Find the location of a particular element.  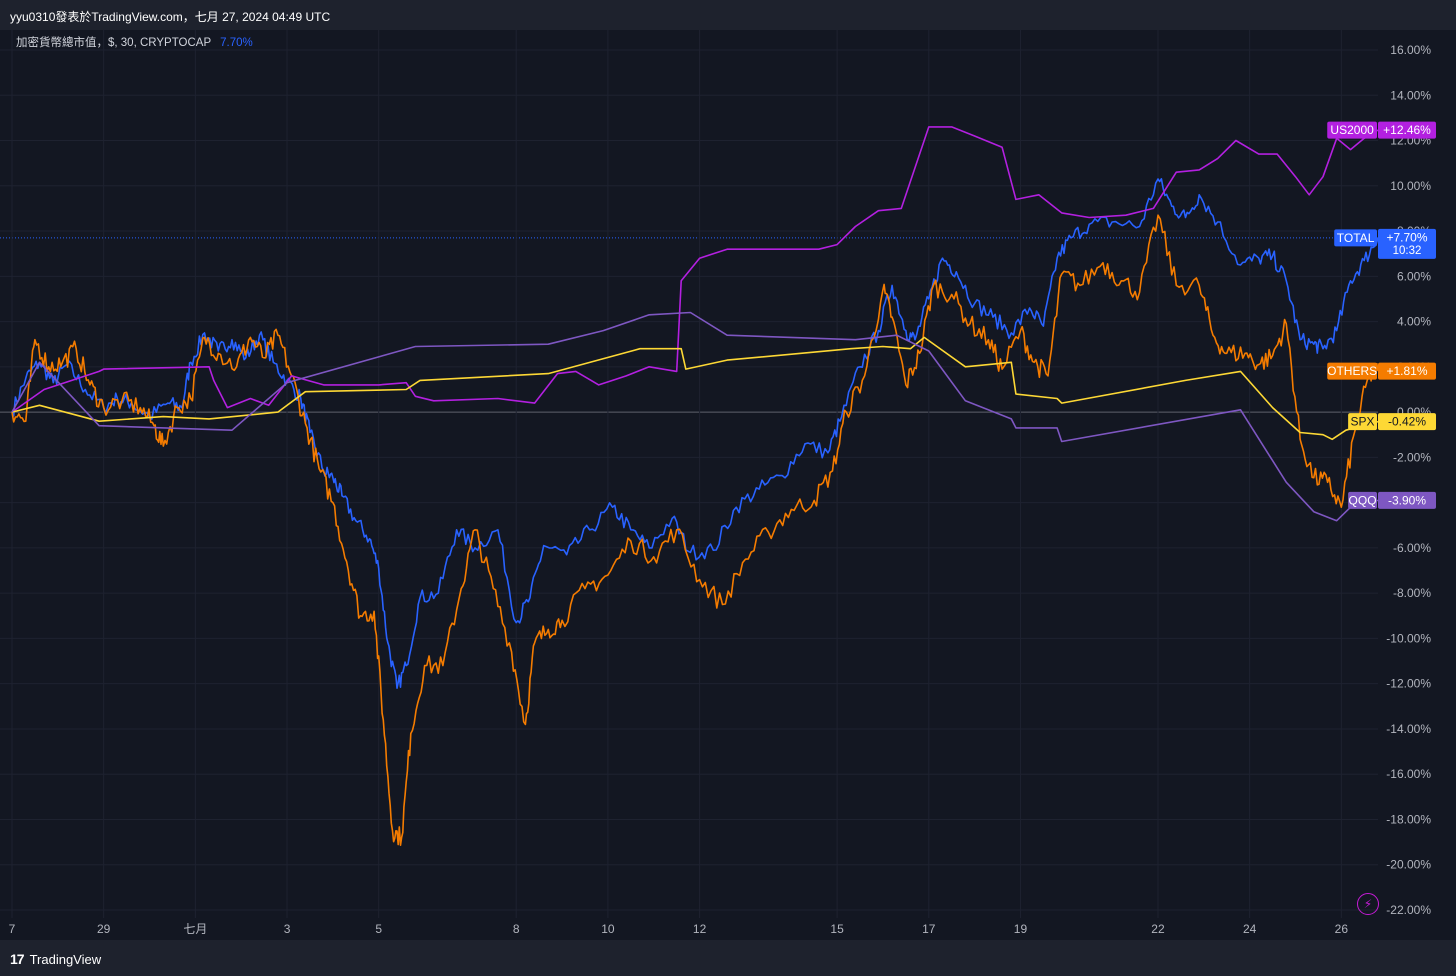

x-tick-label: 29 is located at coordinates (104, 929).